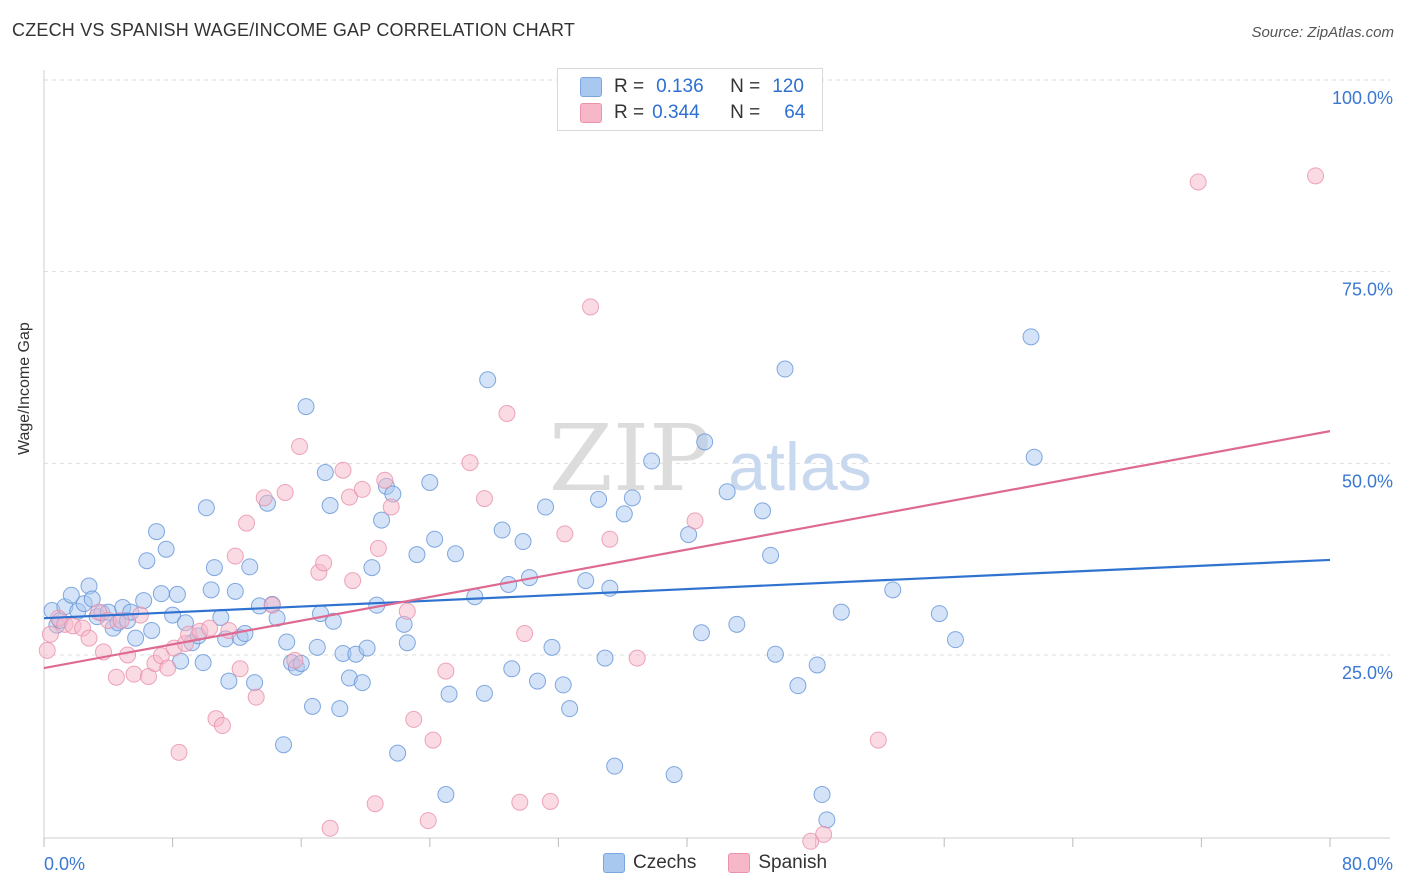 The height and width of the screenshot is (892, 1406). What do you see at coordinates (665, 862) in the screenshot?
I see `legend-label-czechs: Czechs` at bounding box center [665, 862].